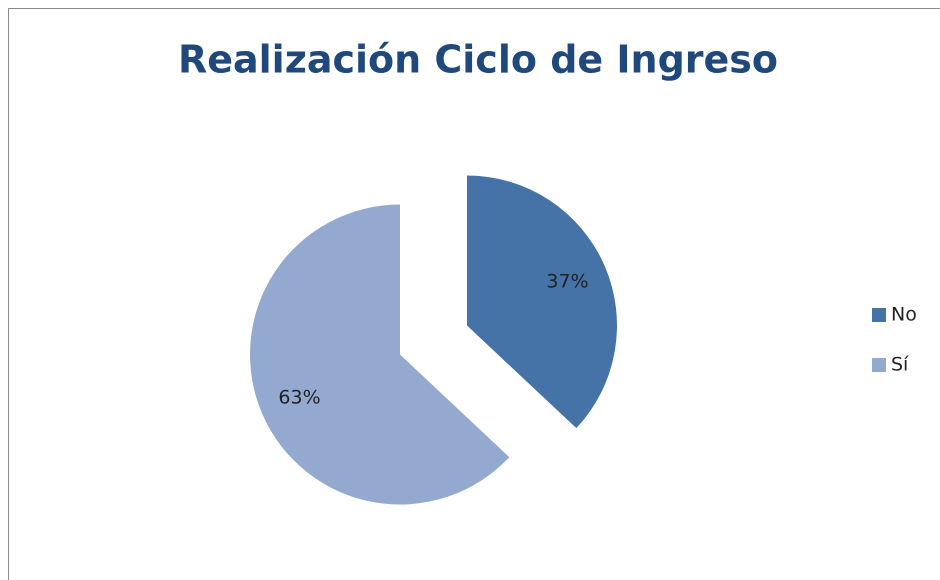  I want to click on legend-label: No, so click(904, 315).